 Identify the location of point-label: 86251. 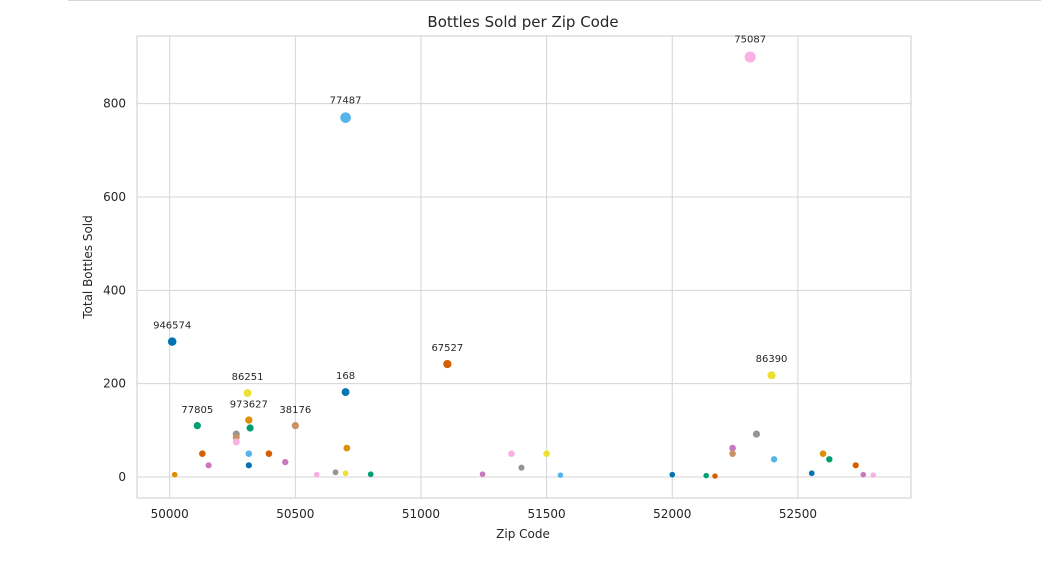
(248, 377).